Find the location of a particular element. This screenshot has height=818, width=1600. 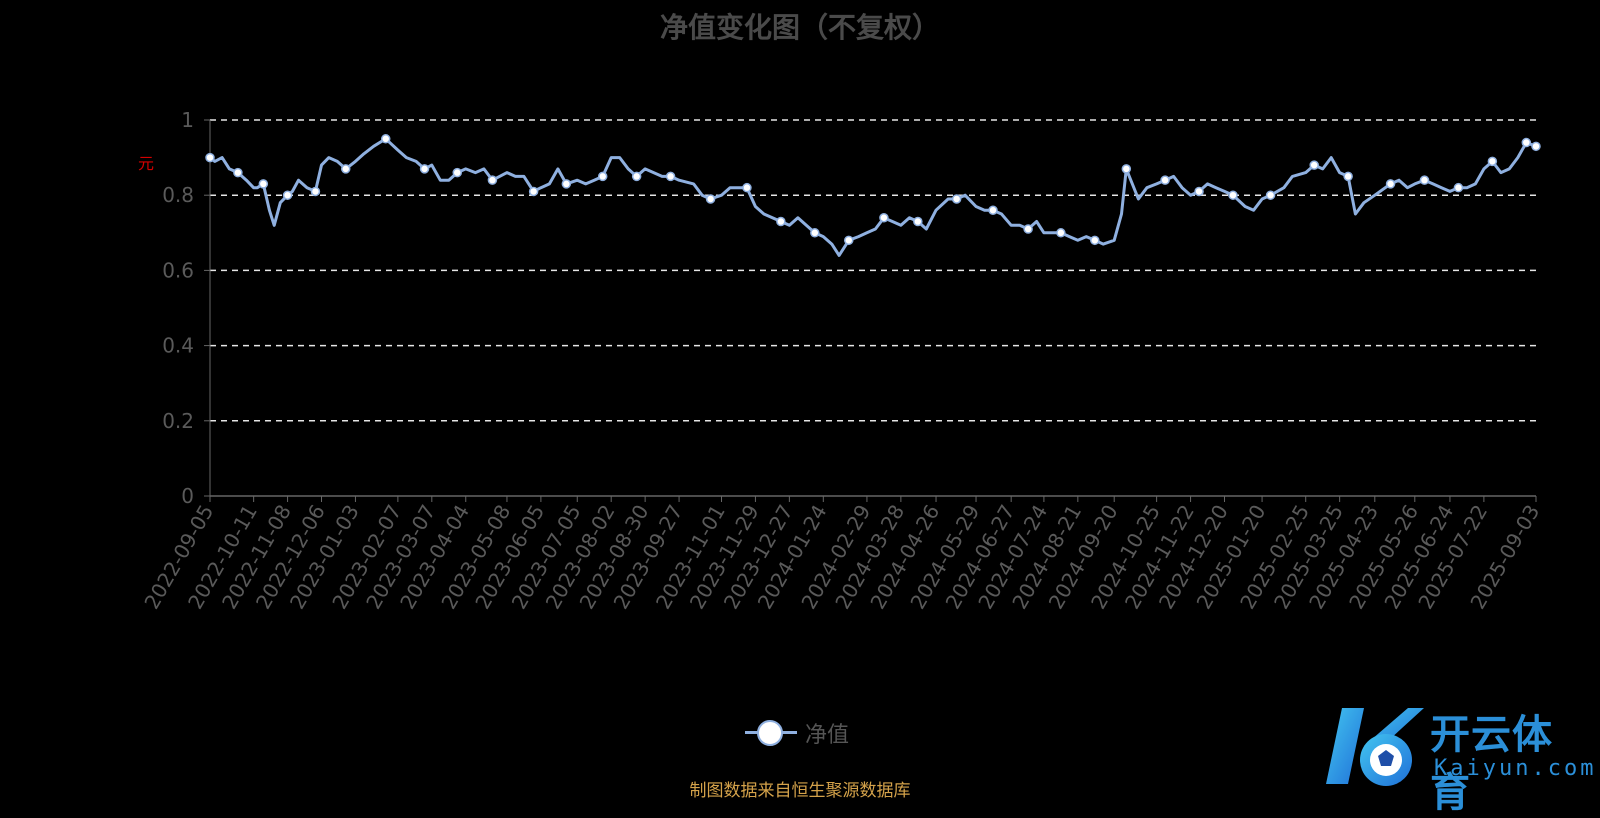

data-source-note: 制图数据来自恒生聚源数据库 is located at coordinates (800, 791).